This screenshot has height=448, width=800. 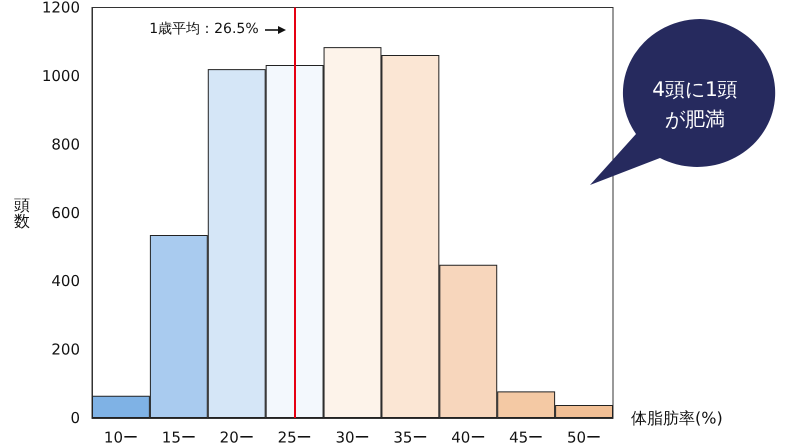 What do you see at coordinates (295, 437) in the screenshot?
I see `x-tick-label: 25ー` at bounding box center [295, 437].